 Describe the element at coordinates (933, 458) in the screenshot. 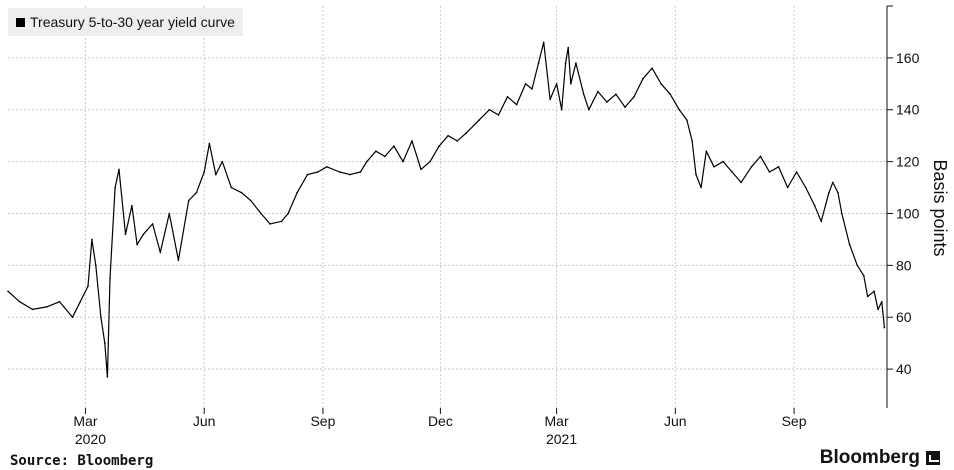

I see `bloomberg-terminal-icon` at that location.